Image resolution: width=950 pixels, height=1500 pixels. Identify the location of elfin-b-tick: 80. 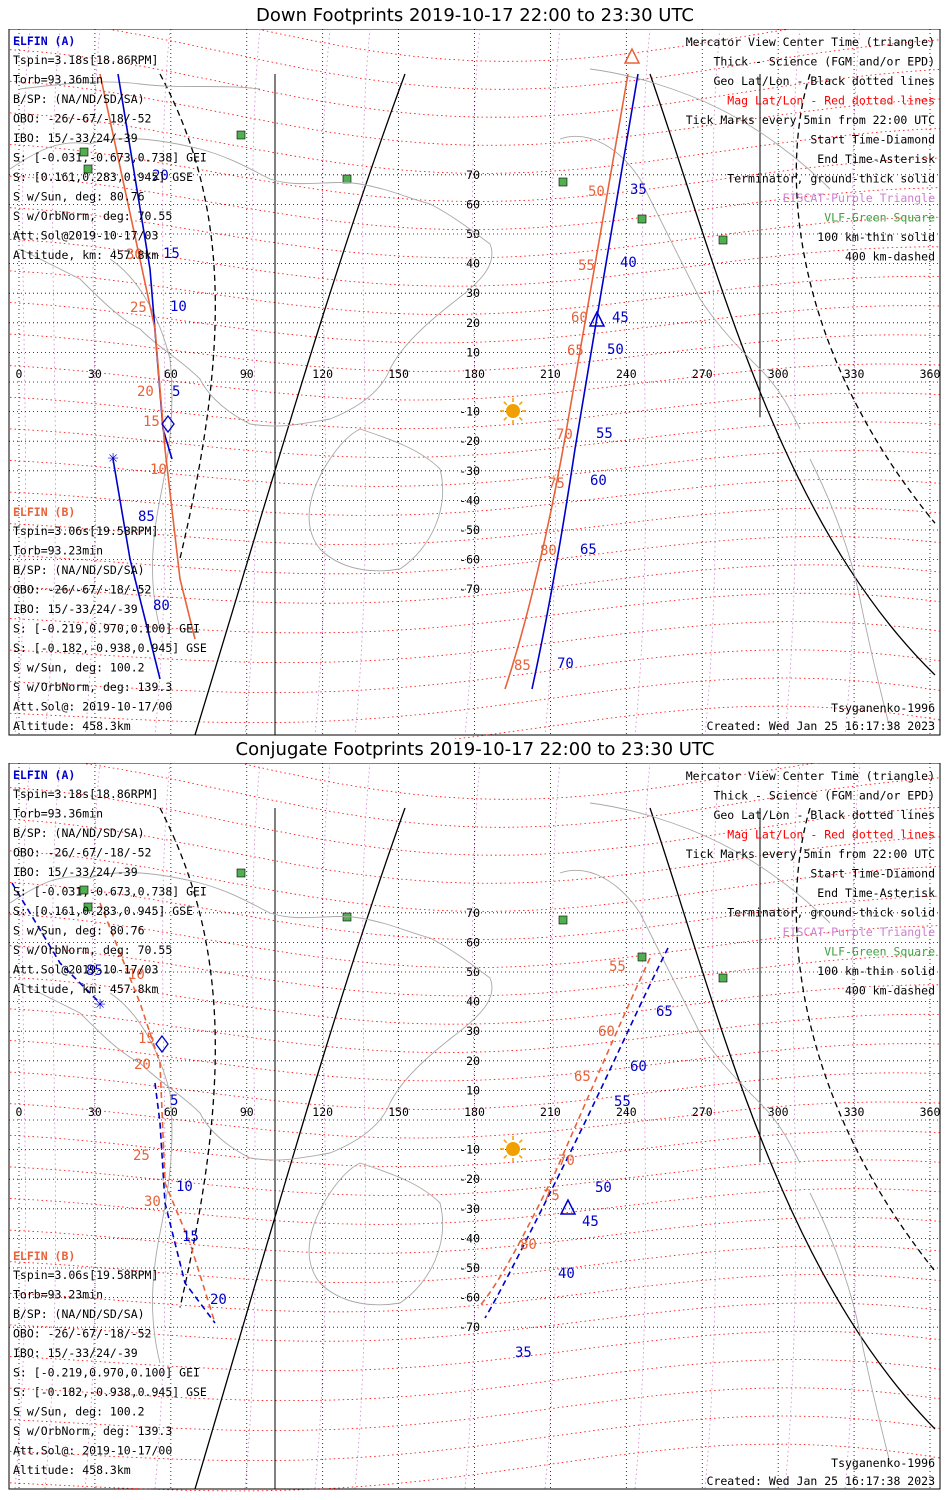
(548, 551).